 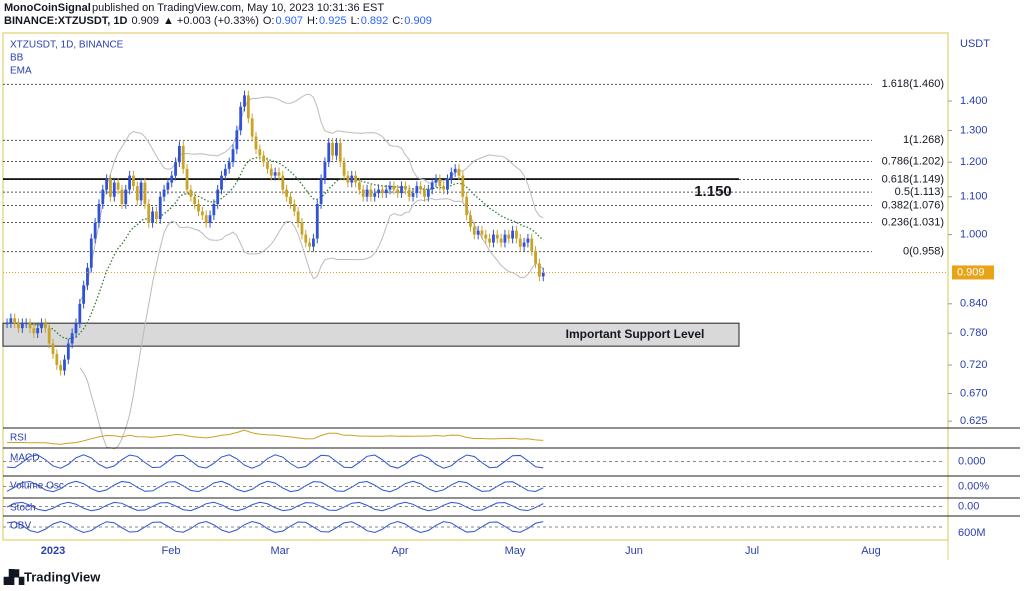 What do you see at coordinates (290, 21) in the screenshot?
I see `ohlc-val: 0.907` at bounding box center [290, 21].